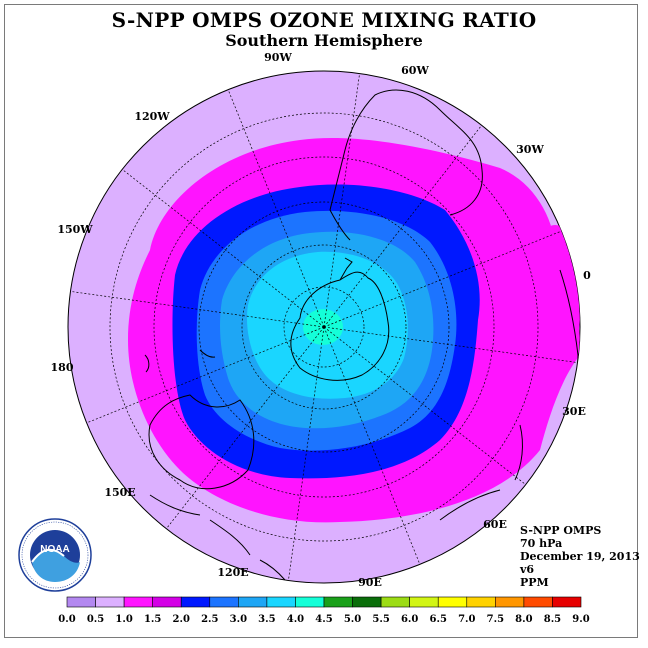 The height and width of the screenshot is (648, 648). What do you see at coordinates (409, 619) in the screenshot?
I see `colorbar-tick-label: 6.0` at bounding box center [409, 619].